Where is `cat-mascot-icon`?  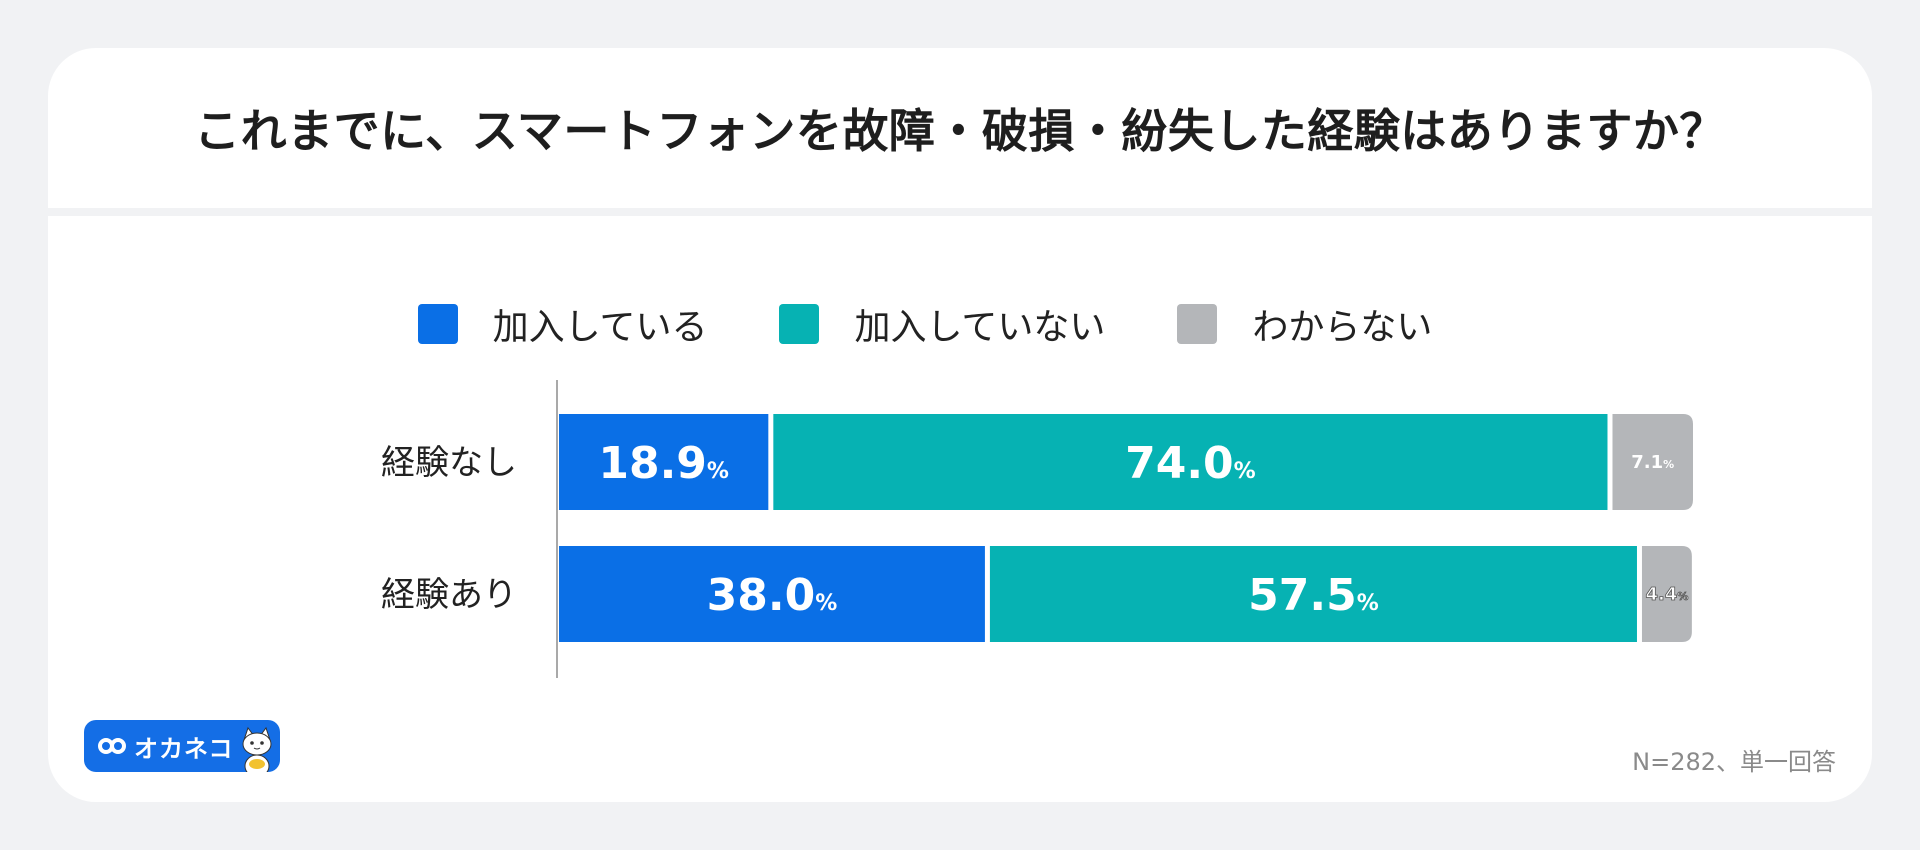 cat-mascot-icon is located at coordinates (257, 749).